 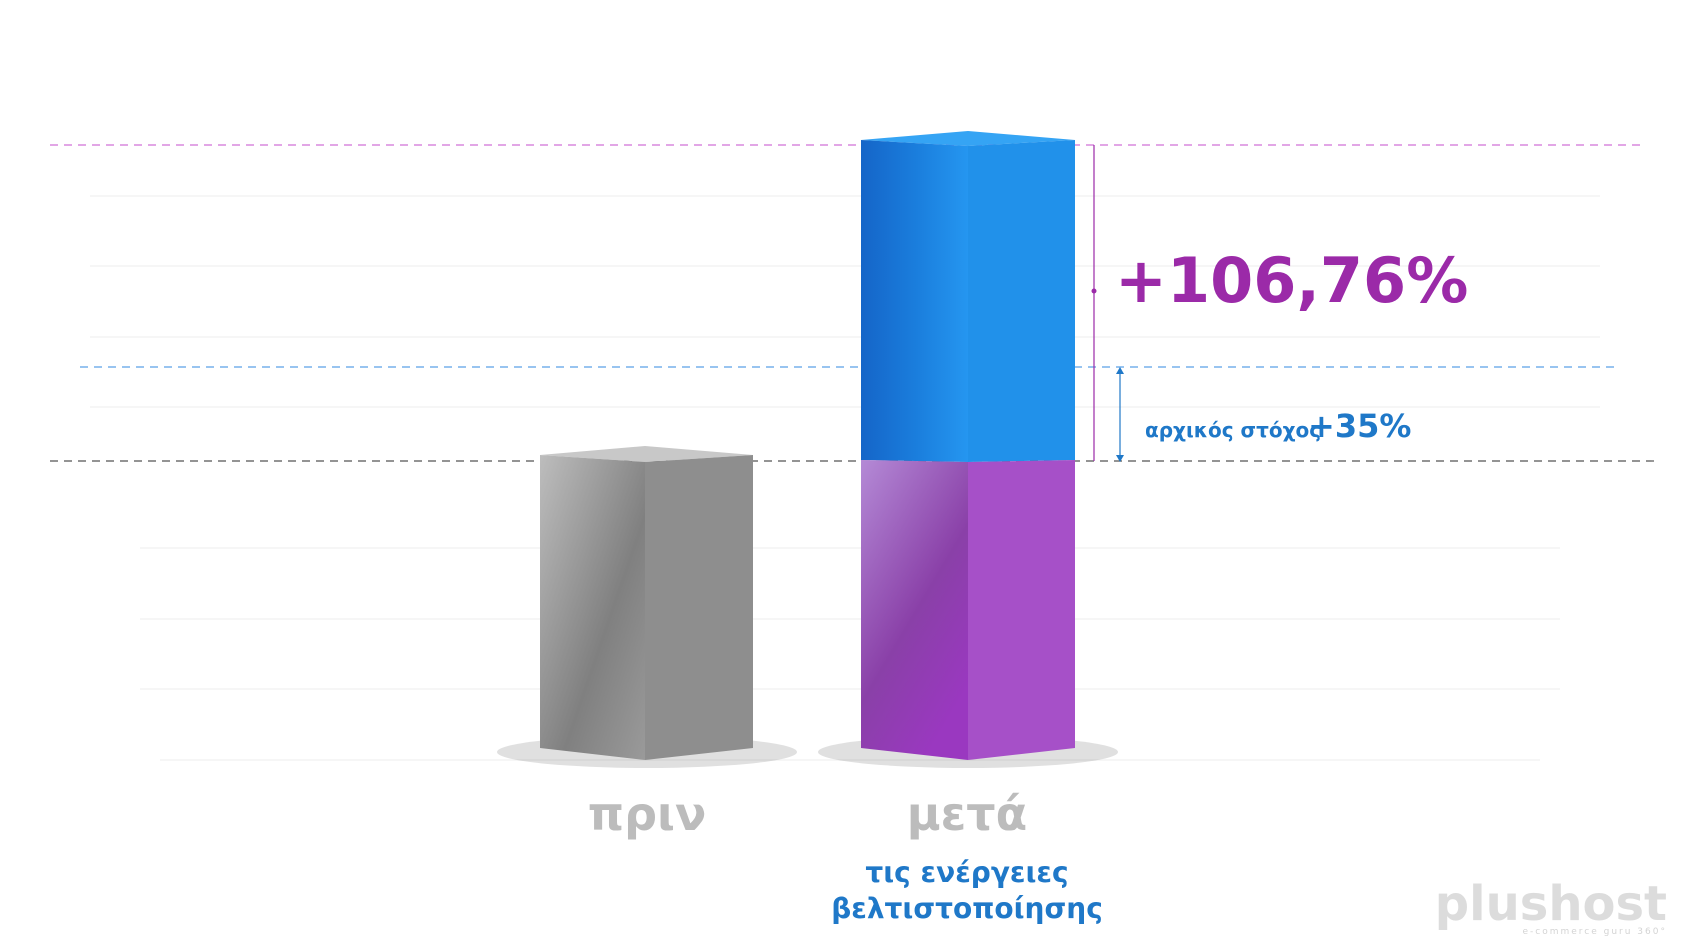 I want to click on logo-name: plushost, so click(x=1551, y=904).